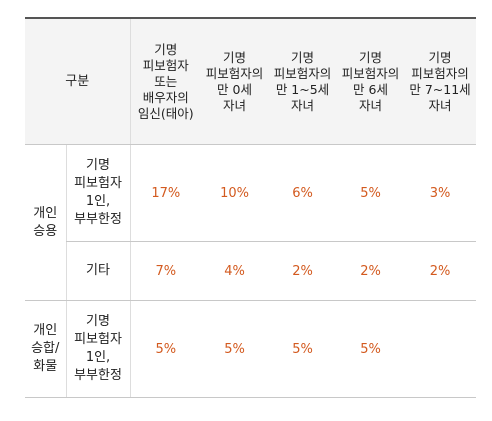  What do you see at coordinates (165, 193) in the screenshot?
I see `rate-cell: 17%` at bounding box center [165, 193].